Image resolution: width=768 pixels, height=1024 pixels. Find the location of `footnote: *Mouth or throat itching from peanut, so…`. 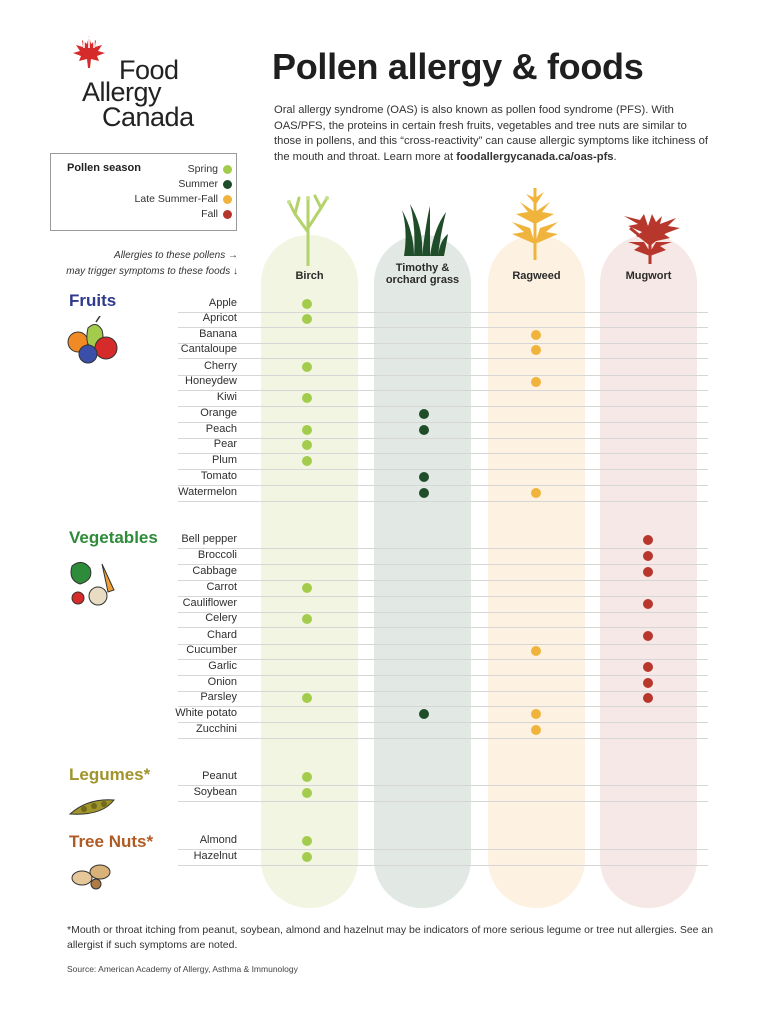

footnote: *Mouth or throat itching from peanut, so… is located at coordinates (390, 937).